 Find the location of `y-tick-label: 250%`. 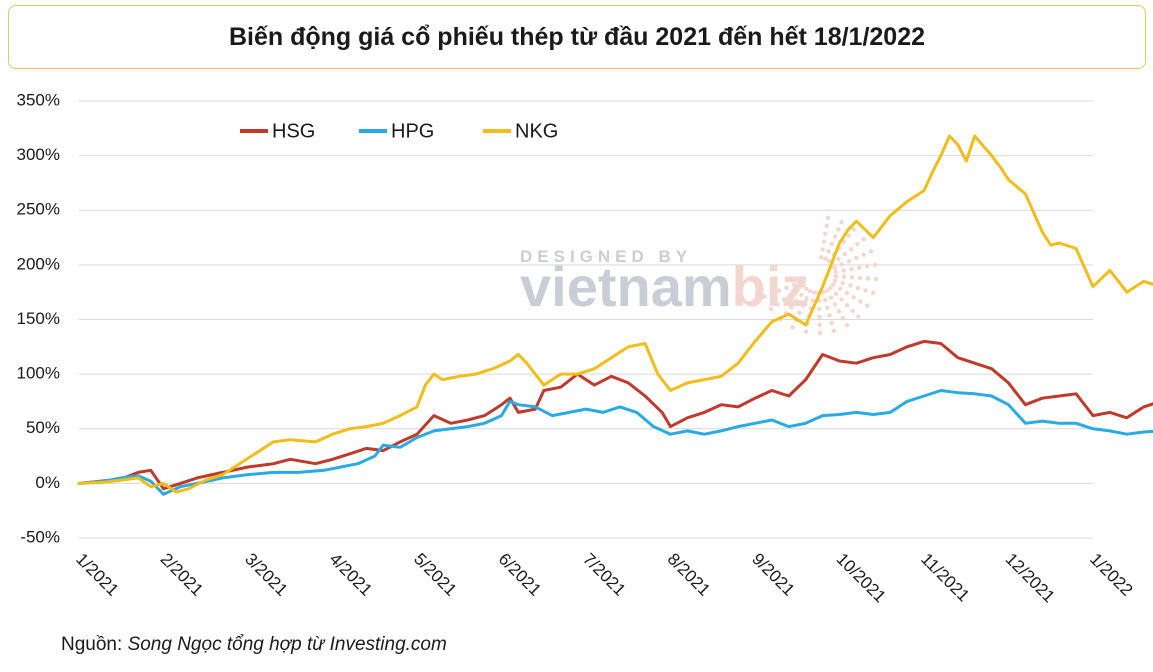

y-tick-label: 250% is located at coordinates (38, 209).